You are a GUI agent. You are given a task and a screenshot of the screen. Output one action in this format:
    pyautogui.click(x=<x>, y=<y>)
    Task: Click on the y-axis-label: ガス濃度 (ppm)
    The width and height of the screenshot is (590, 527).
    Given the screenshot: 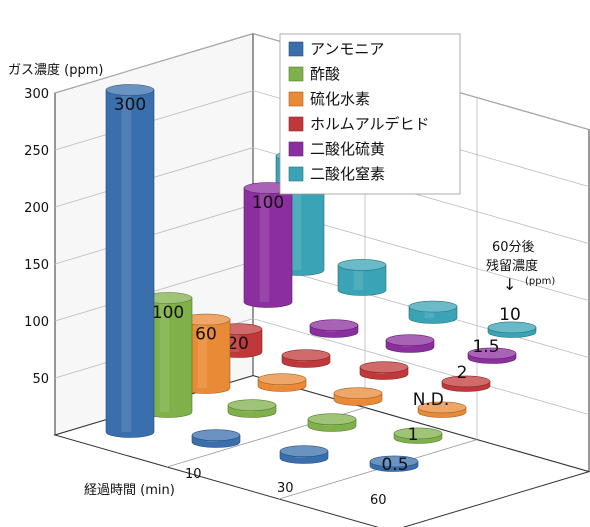 What is the action you would take?
    pyautogui.click(x=55, y=70)
    